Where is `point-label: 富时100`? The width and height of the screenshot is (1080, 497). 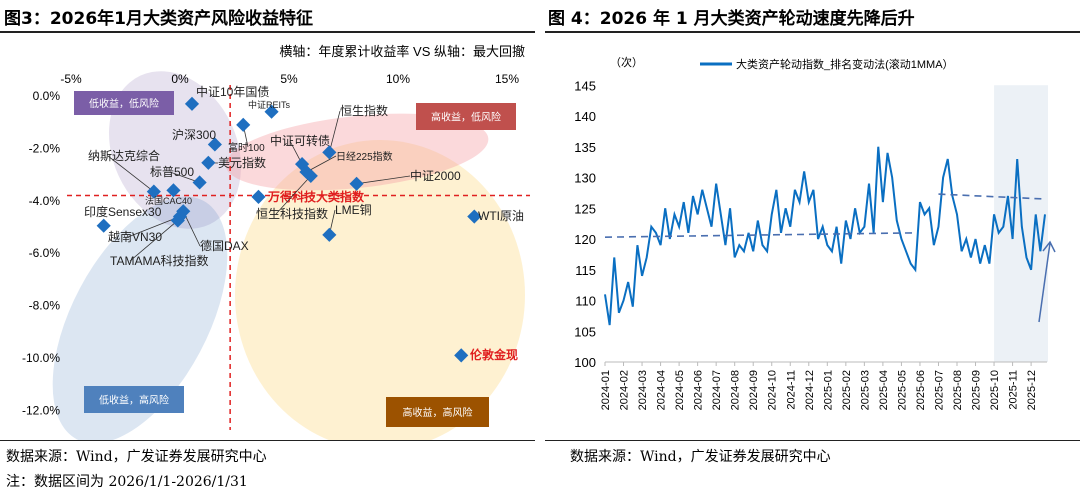
point-label: 富时100 is located at coordinates (246, 147).